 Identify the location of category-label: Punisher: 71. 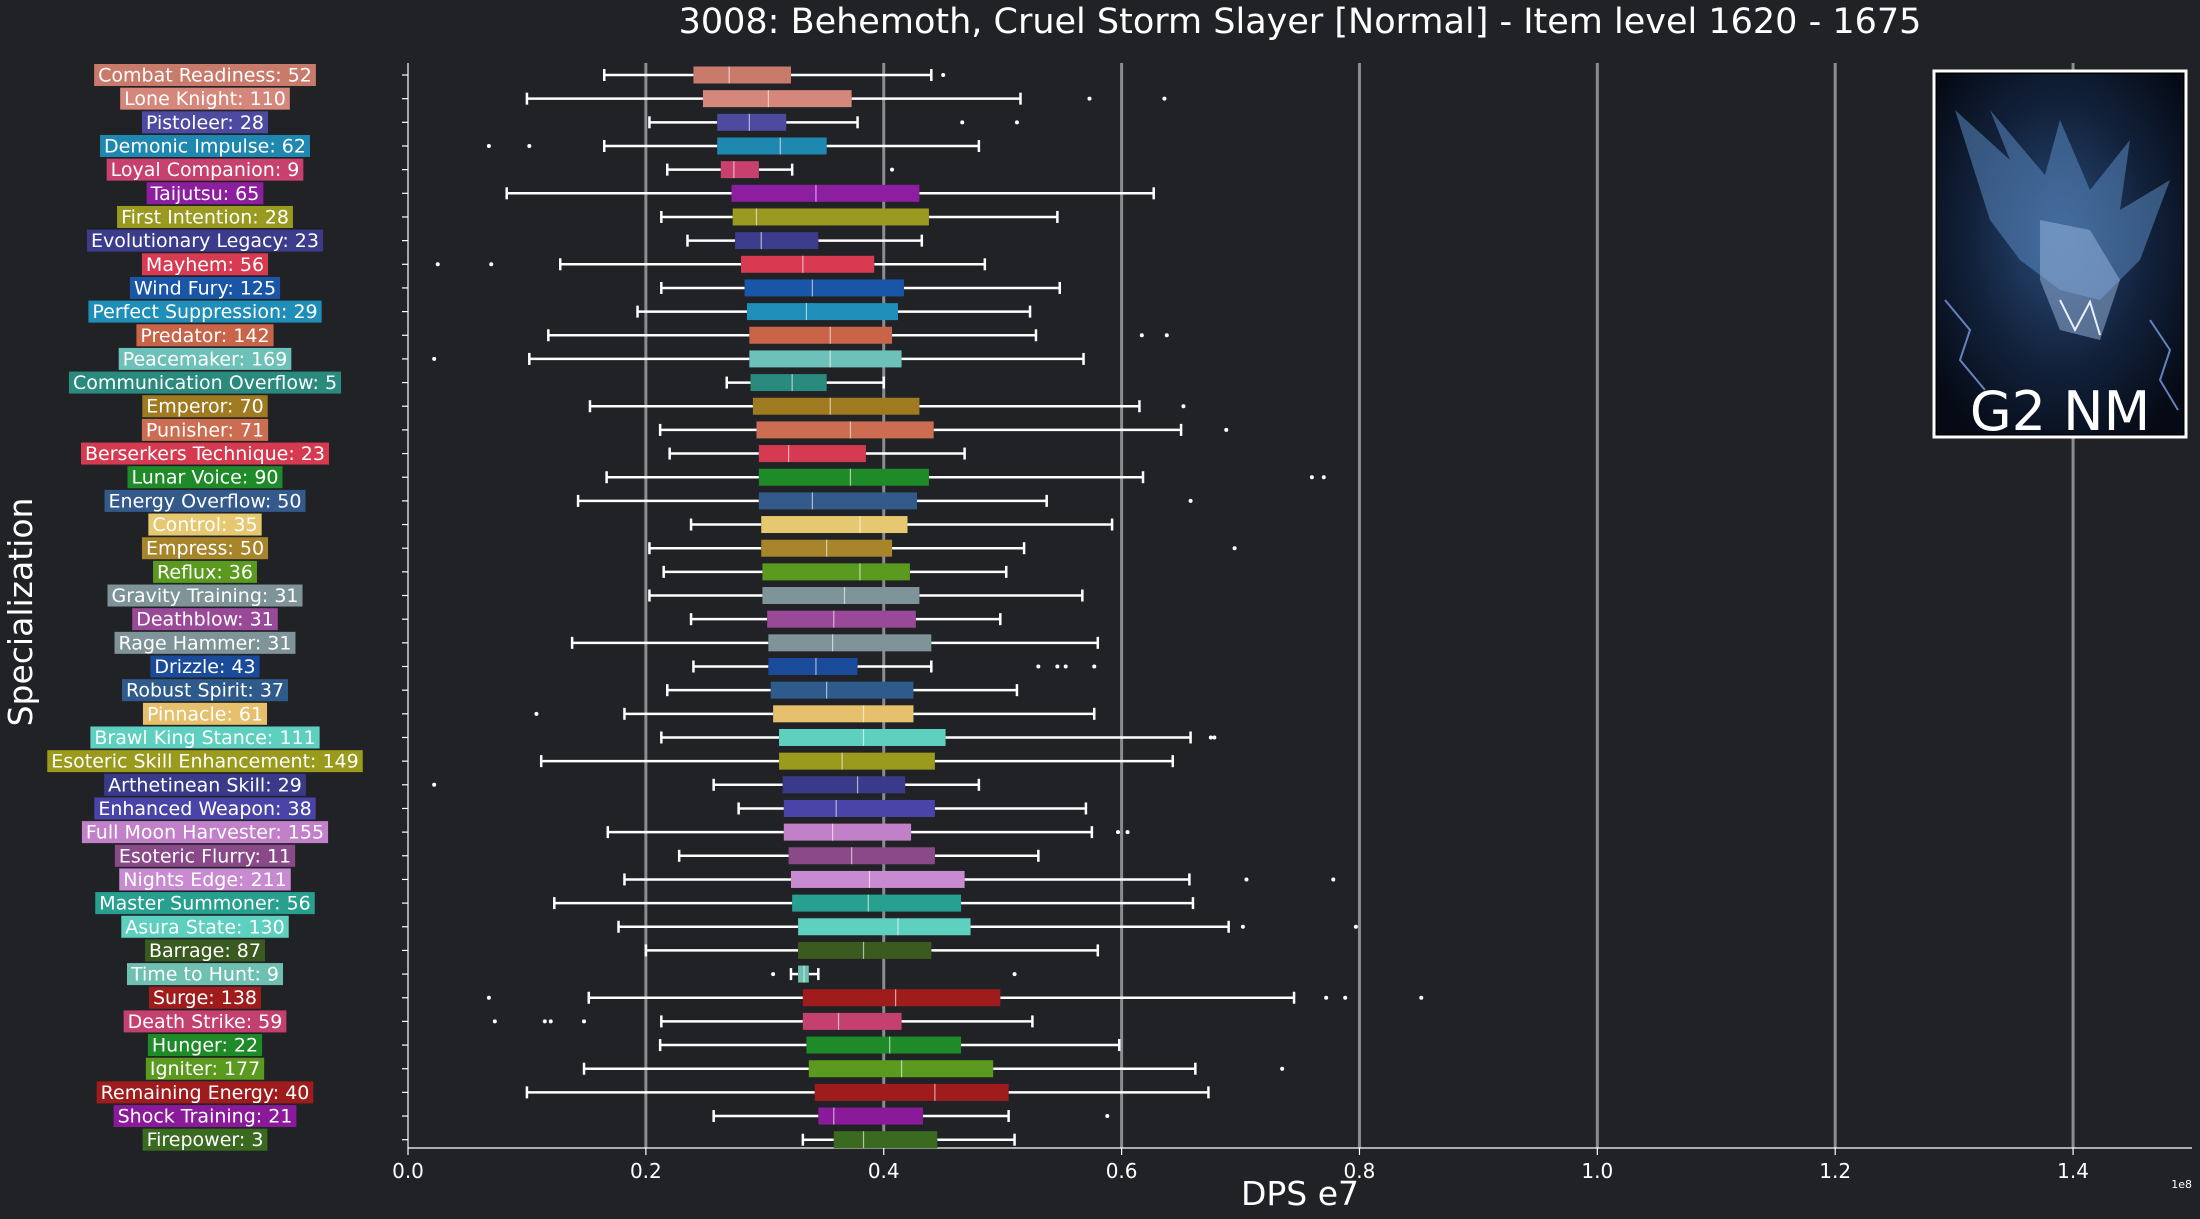
(205, 430).